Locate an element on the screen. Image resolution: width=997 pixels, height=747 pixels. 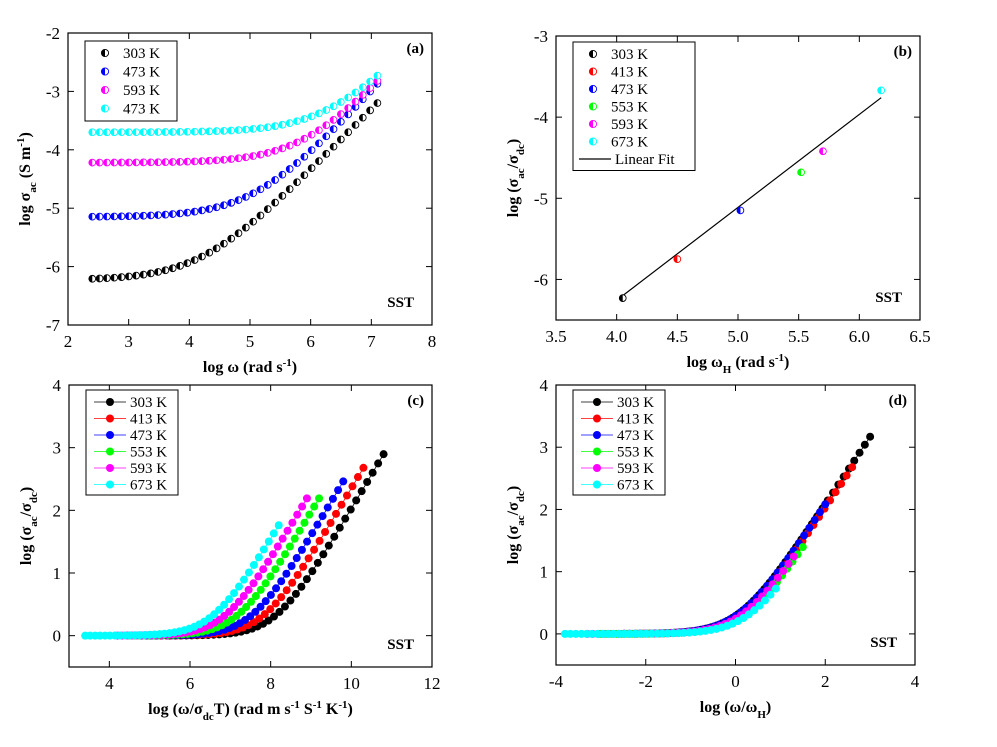
series-473-K is located at coordinates (722, 569).